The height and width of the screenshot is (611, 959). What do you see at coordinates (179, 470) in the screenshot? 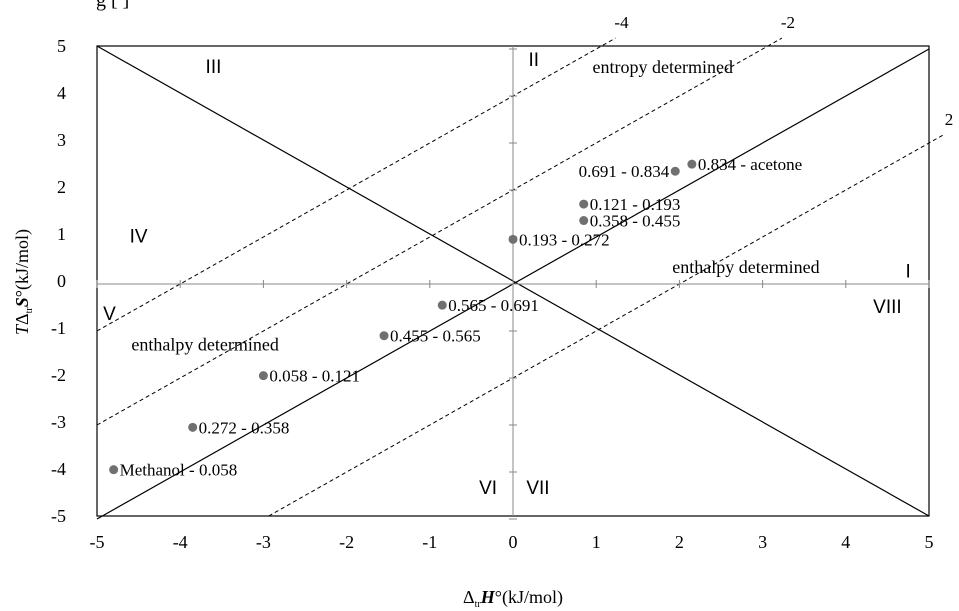
I see `data-point-label: Methanol - 0.058` at bounding box center [179, 470].